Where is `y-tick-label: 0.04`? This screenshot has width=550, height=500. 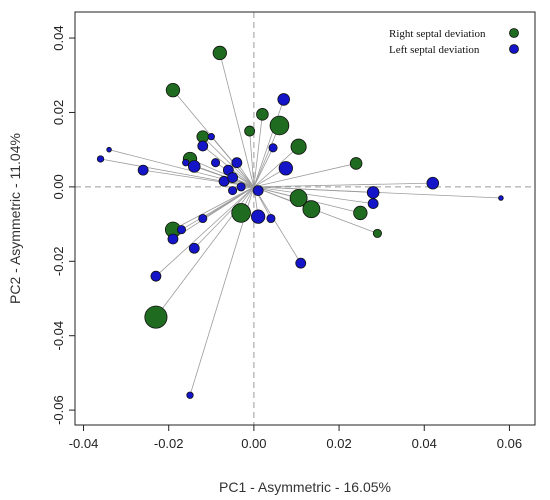 y-tick-label: 0.04 is located at coordinates (58, 37).